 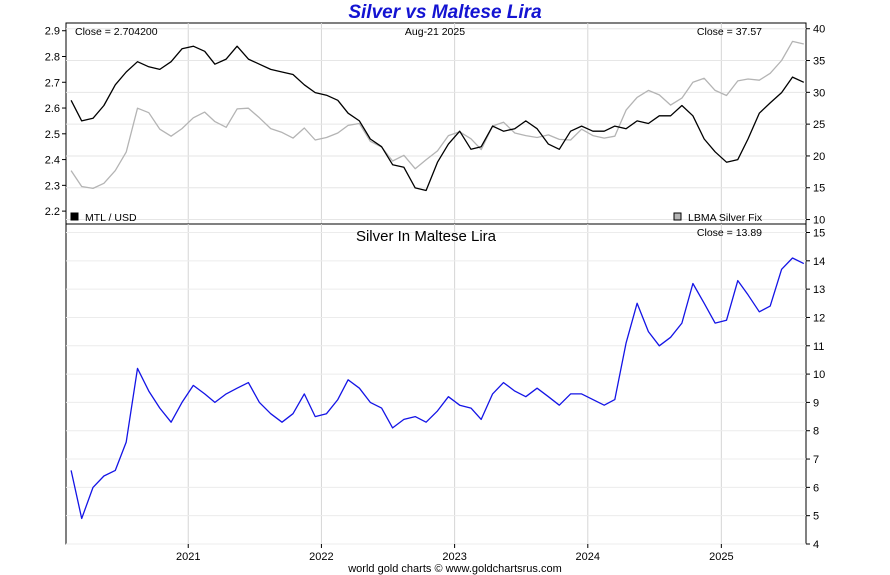 What do you see at coordinates (52, 32) in the screenshot?
I see `left-tick-label: 2.9` at bounding box center [52, 32].